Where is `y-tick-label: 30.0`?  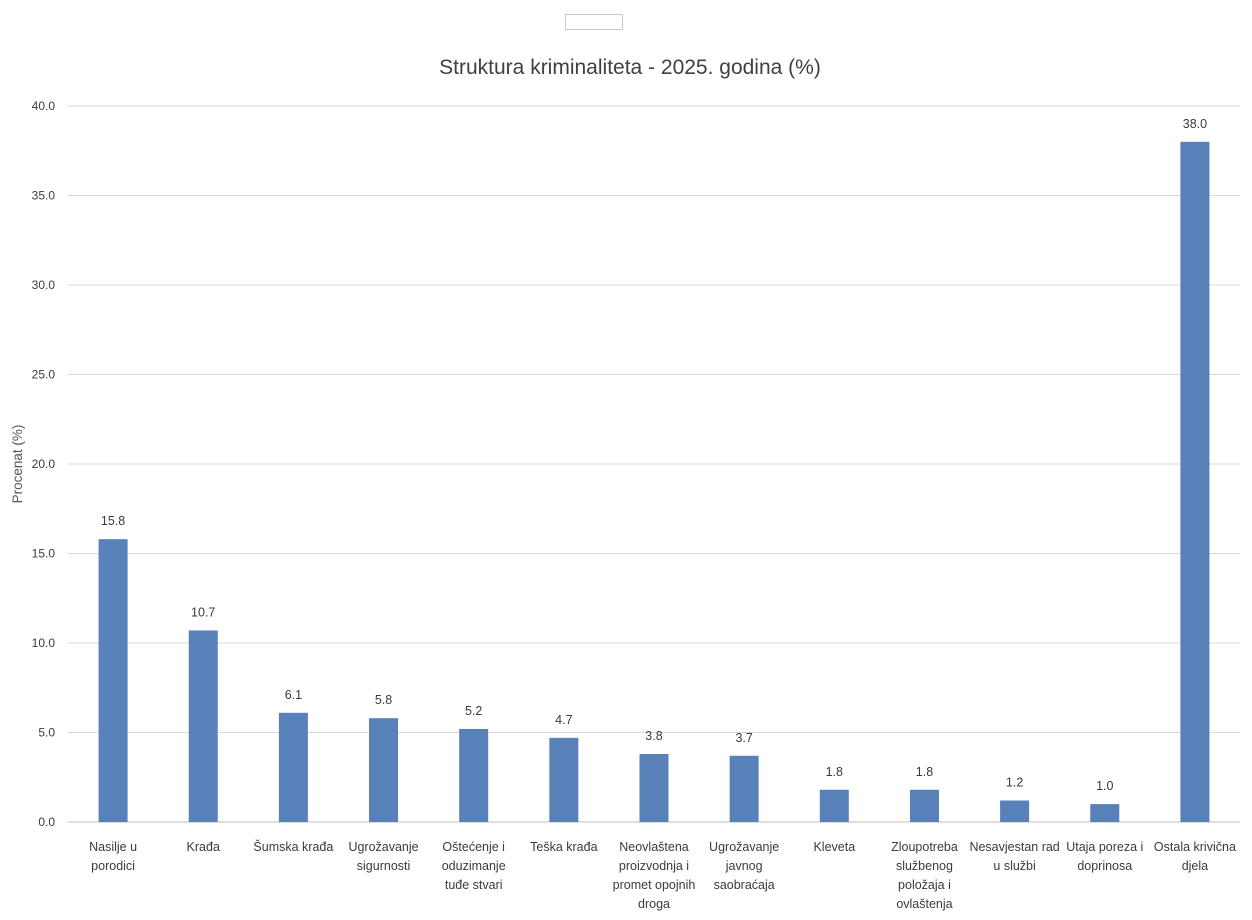 y-tick-label: 30.0 is located at coordinates (44, 285).